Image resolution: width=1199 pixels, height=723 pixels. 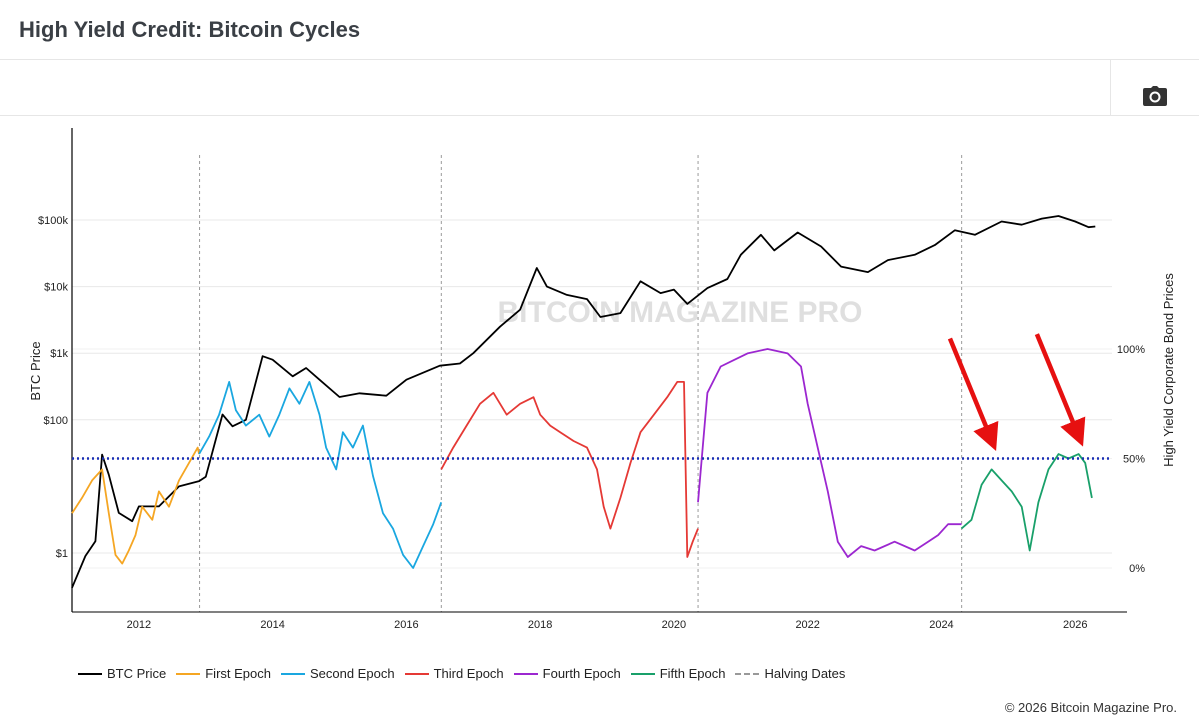 I want to click on toolbar-divider, so click(x=1110, y=88).